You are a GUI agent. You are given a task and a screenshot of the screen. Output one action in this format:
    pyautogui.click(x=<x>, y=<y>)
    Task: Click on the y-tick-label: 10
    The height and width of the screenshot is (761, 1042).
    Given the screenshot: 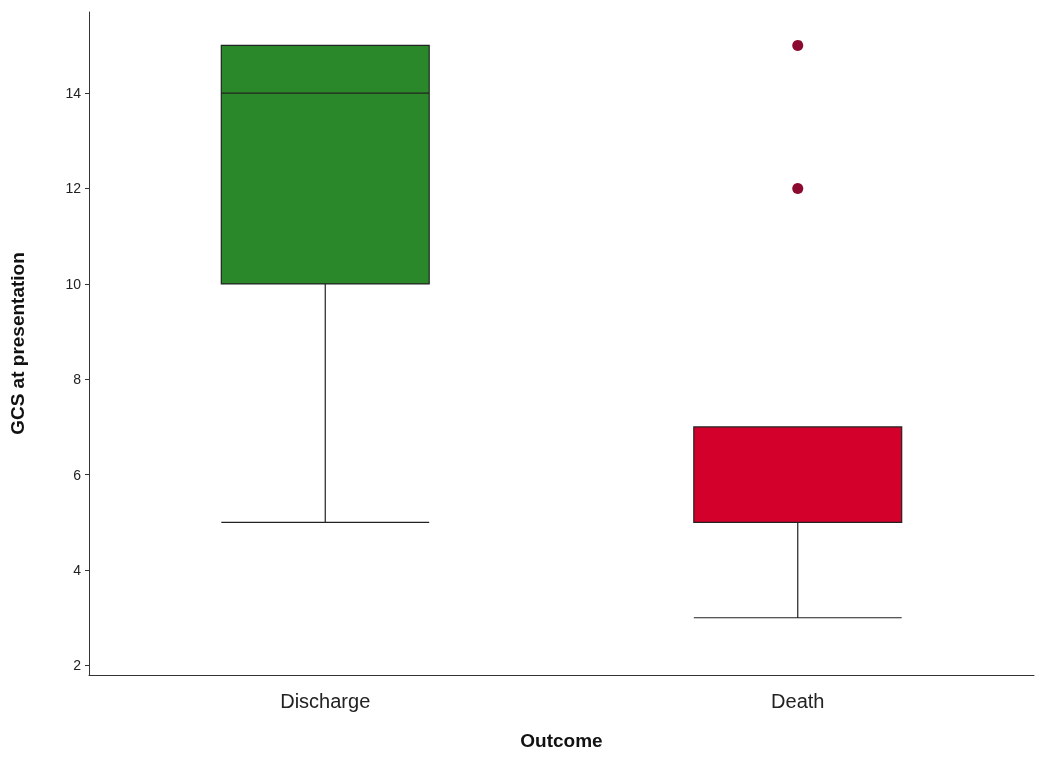 What is the action you would take?
    pyautogui.click(x=73, y=283)
    